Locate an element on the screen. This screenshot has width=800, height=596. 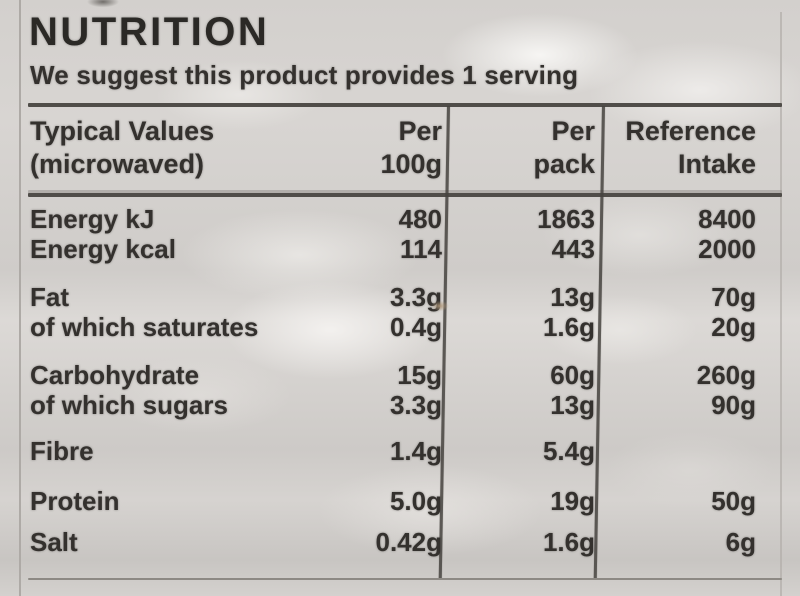
row-label: Protein is located at coordinates (75, 501).